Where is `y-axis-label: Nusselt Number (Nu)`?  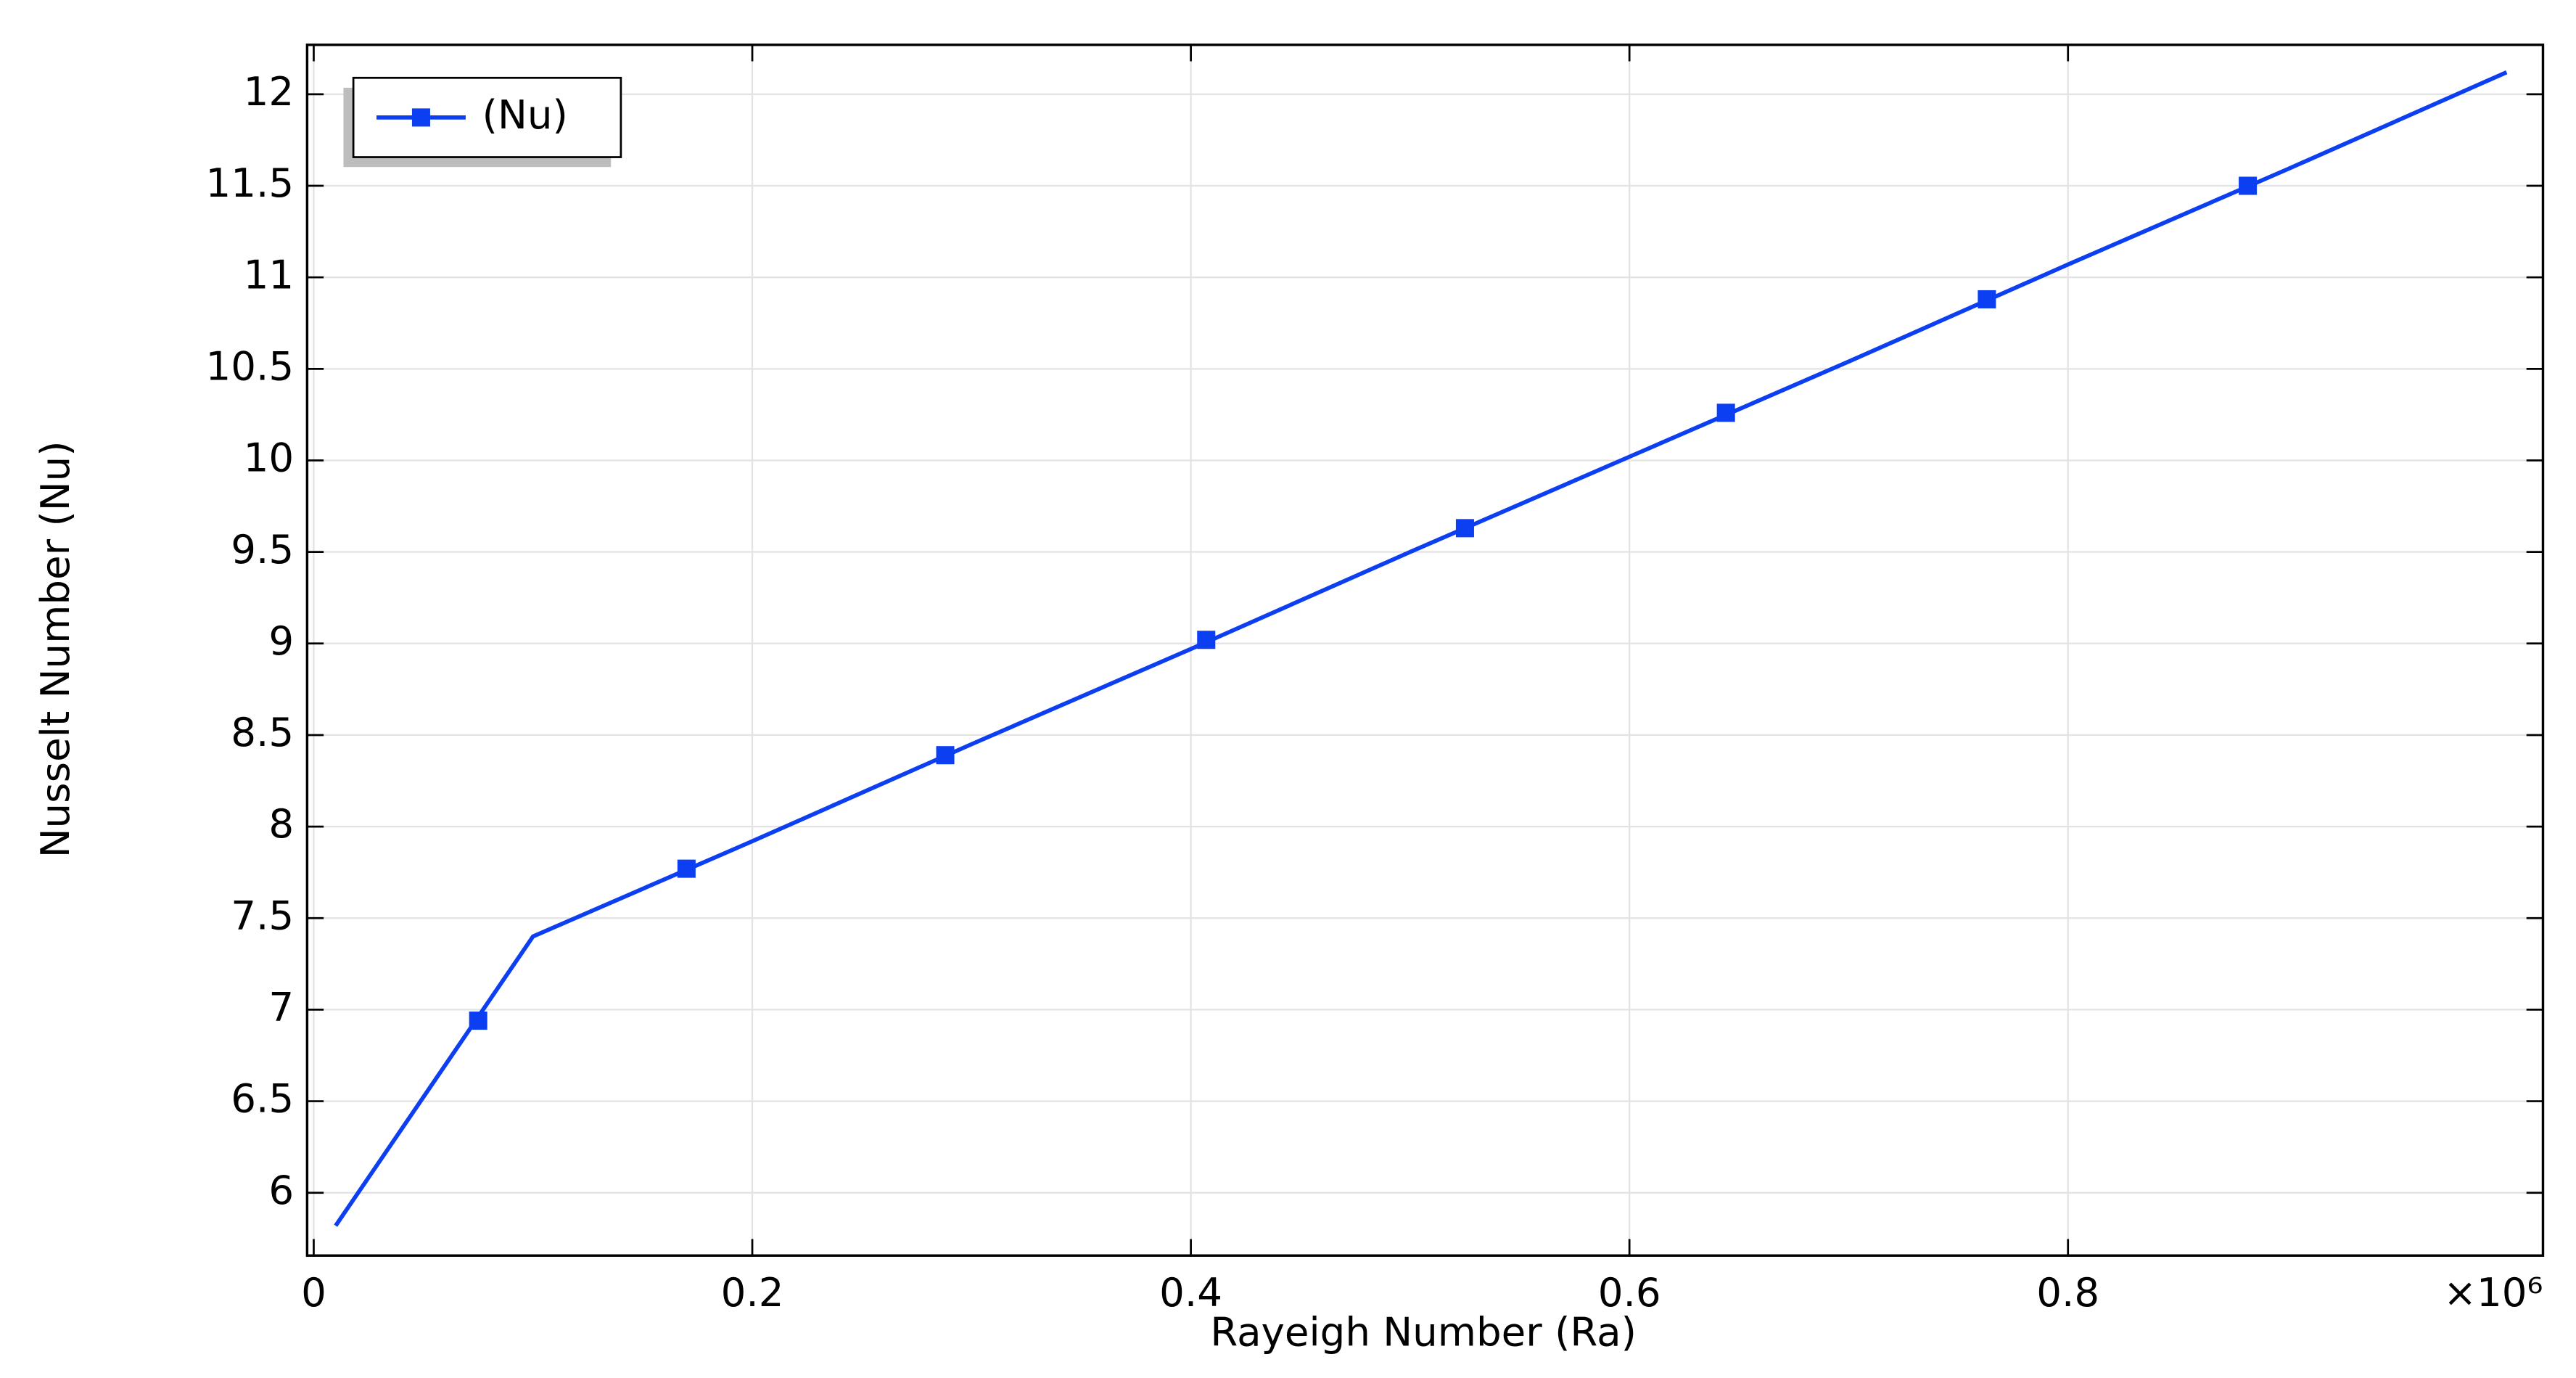 y-axis-label: Nusselt Number (Nu) is located at coordinates (55, 649).